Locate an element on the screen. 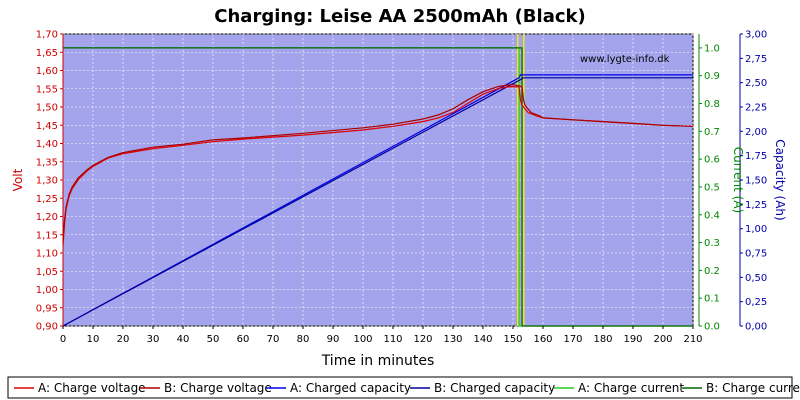 The height and width of the screenshot is (400, 800). volt-tick-label: 1,50 is located at coordinates (47, 108).